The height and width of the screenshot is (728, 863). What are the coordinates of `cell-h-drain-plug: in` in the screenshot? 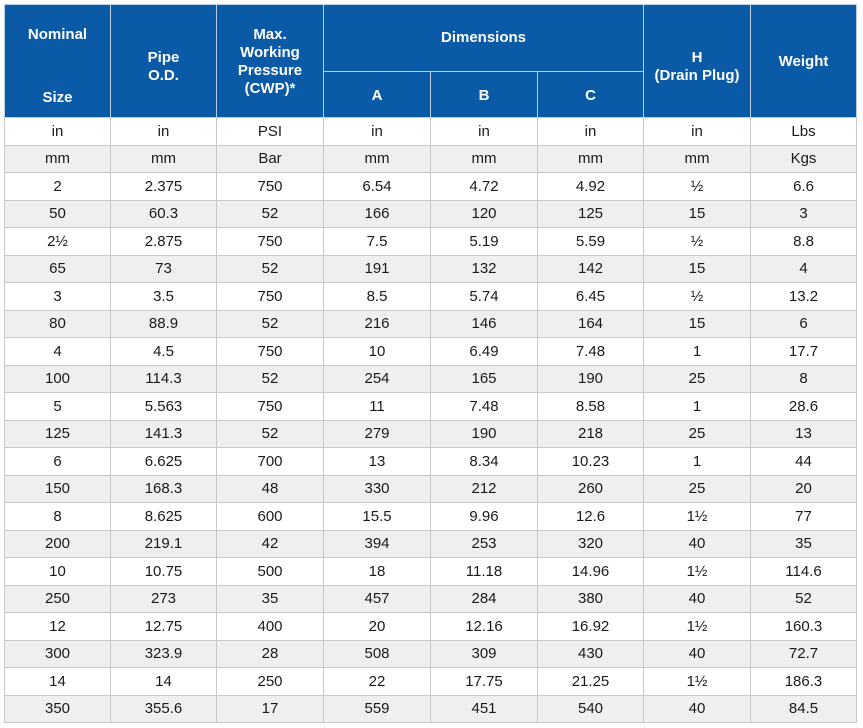 It's located at (697, 131).